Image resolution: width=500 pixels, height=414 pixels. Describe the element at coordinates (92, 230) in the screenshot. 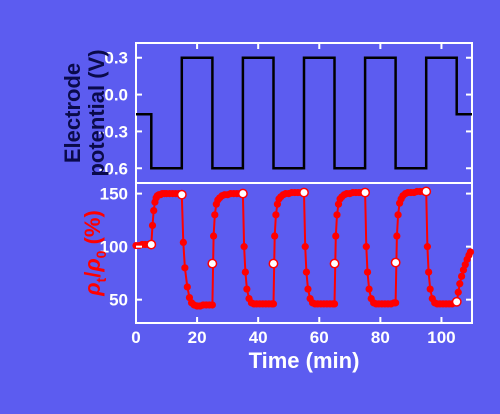

I see `y-label-unit: (%)` at that location.